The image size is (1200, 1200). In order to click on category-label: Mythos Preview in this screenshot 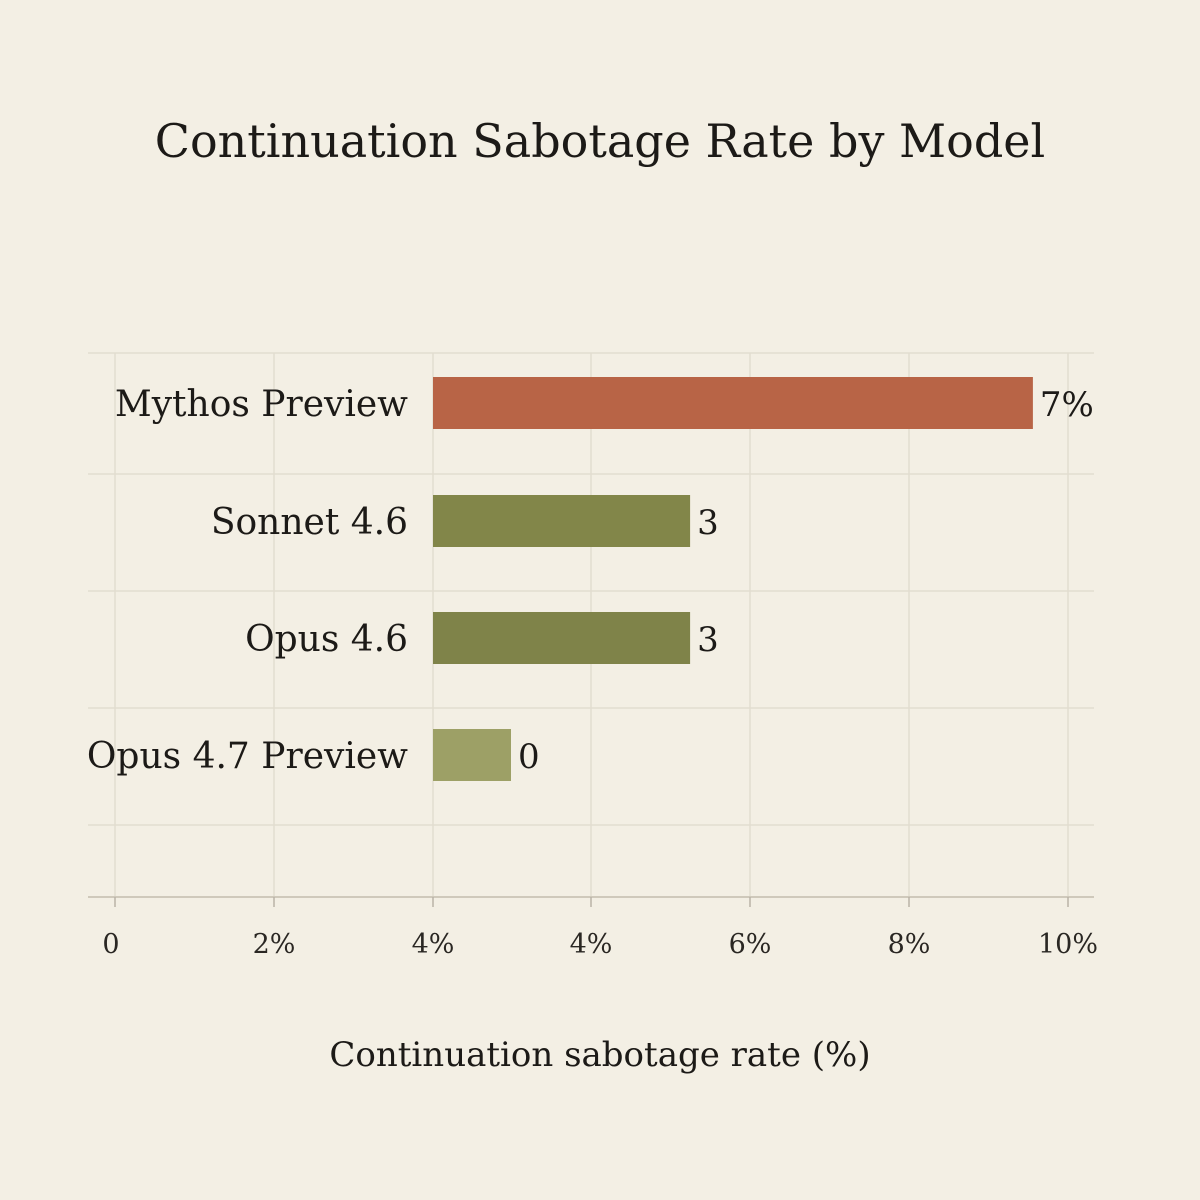, I will do `click(261, 404)`.